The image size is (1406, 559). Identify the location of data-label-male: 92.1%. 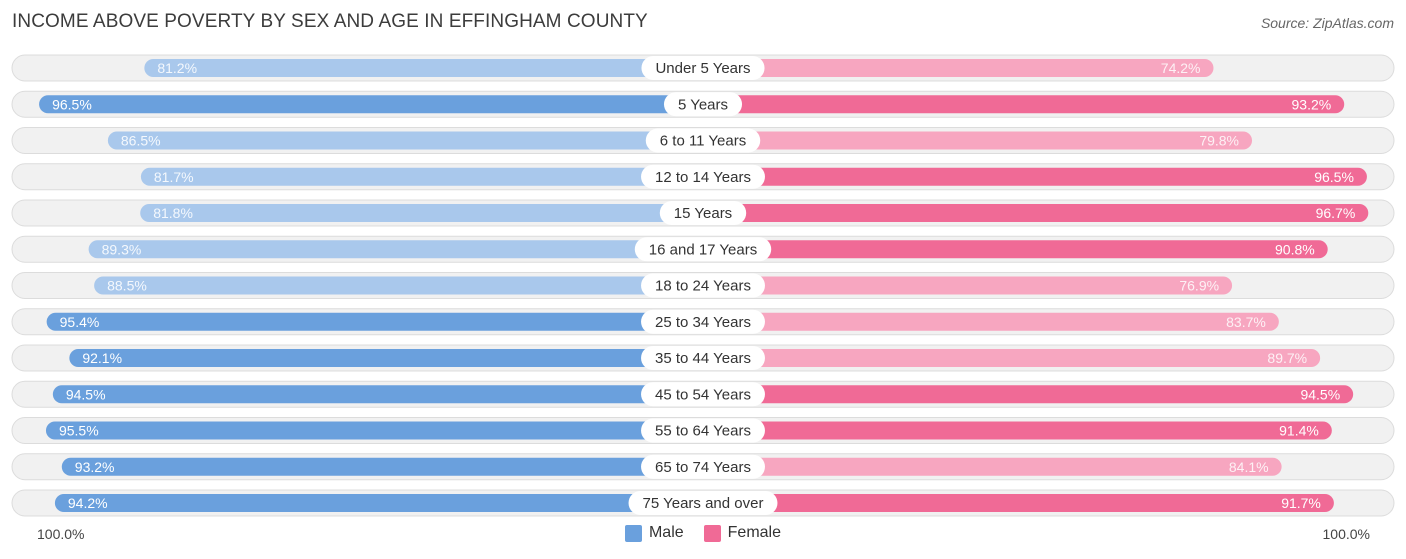
(102, 358).